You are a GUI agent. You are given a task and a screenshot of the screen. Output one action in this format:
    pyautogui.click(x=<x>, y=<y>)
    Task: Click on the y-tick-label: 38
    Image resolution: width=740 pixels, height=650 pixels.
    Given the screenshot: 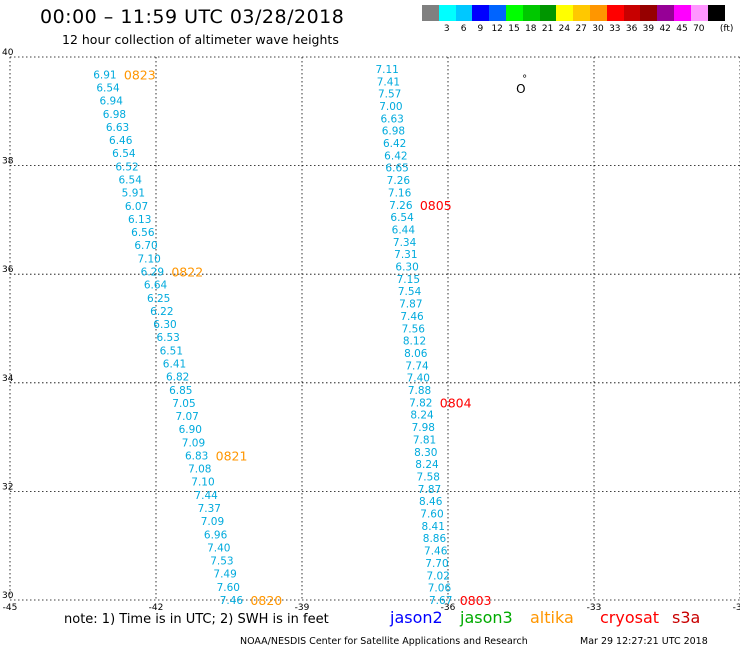 What is the action you would take?
    pyautogui.click(x=8, y=162)
    